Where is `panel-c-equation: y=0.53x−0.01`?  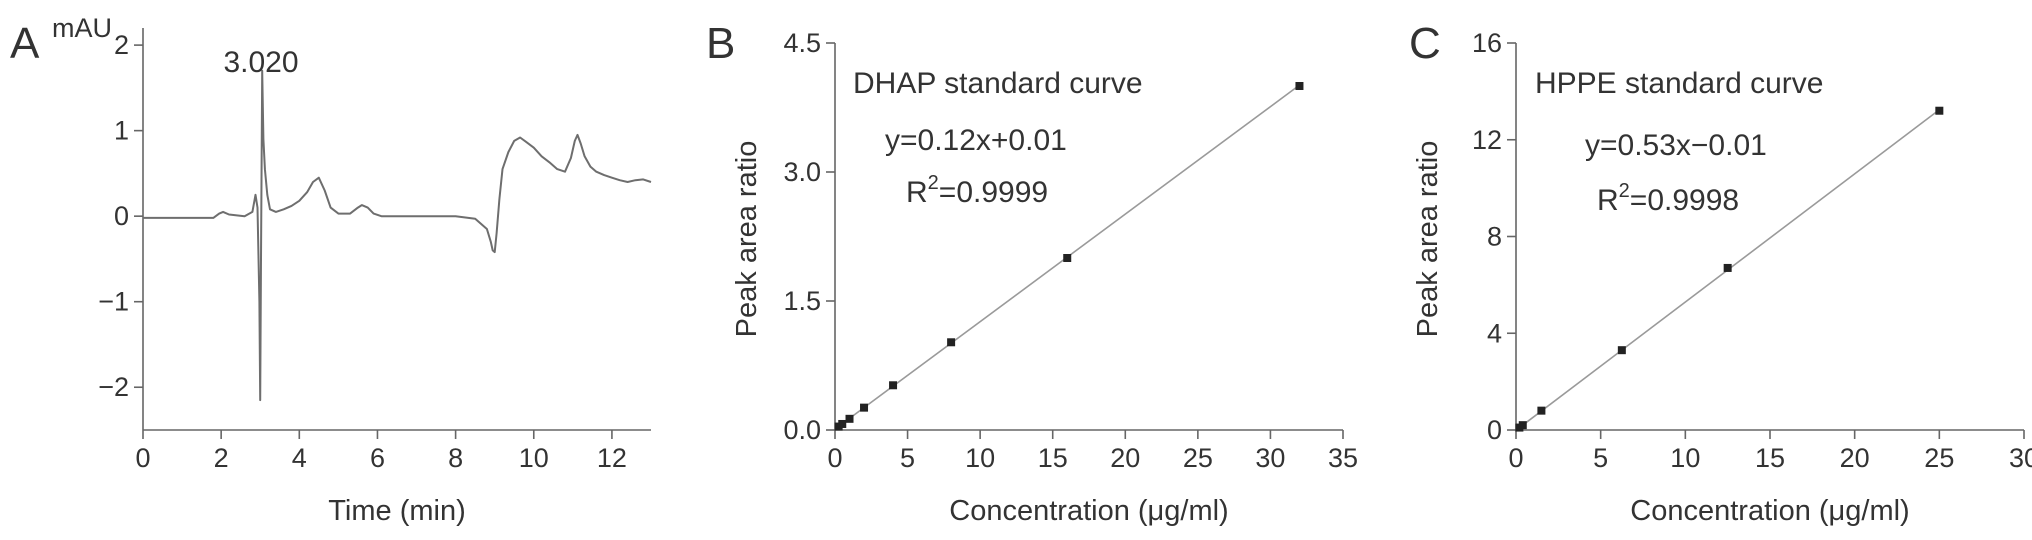 panel-c-equation: y=0.53x−0.01 is located at coordinates (1676, 145).